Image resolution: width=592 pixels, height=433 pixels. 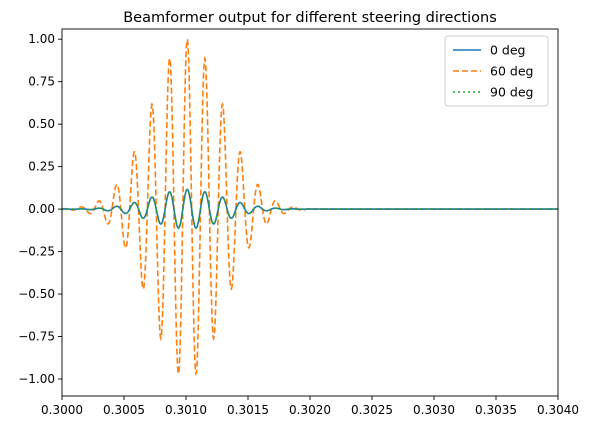 What do you see at coordinates (434, 410) in the screenshot?
I see `x-tick-label: 0.3030` at bounding box center [434, 410].